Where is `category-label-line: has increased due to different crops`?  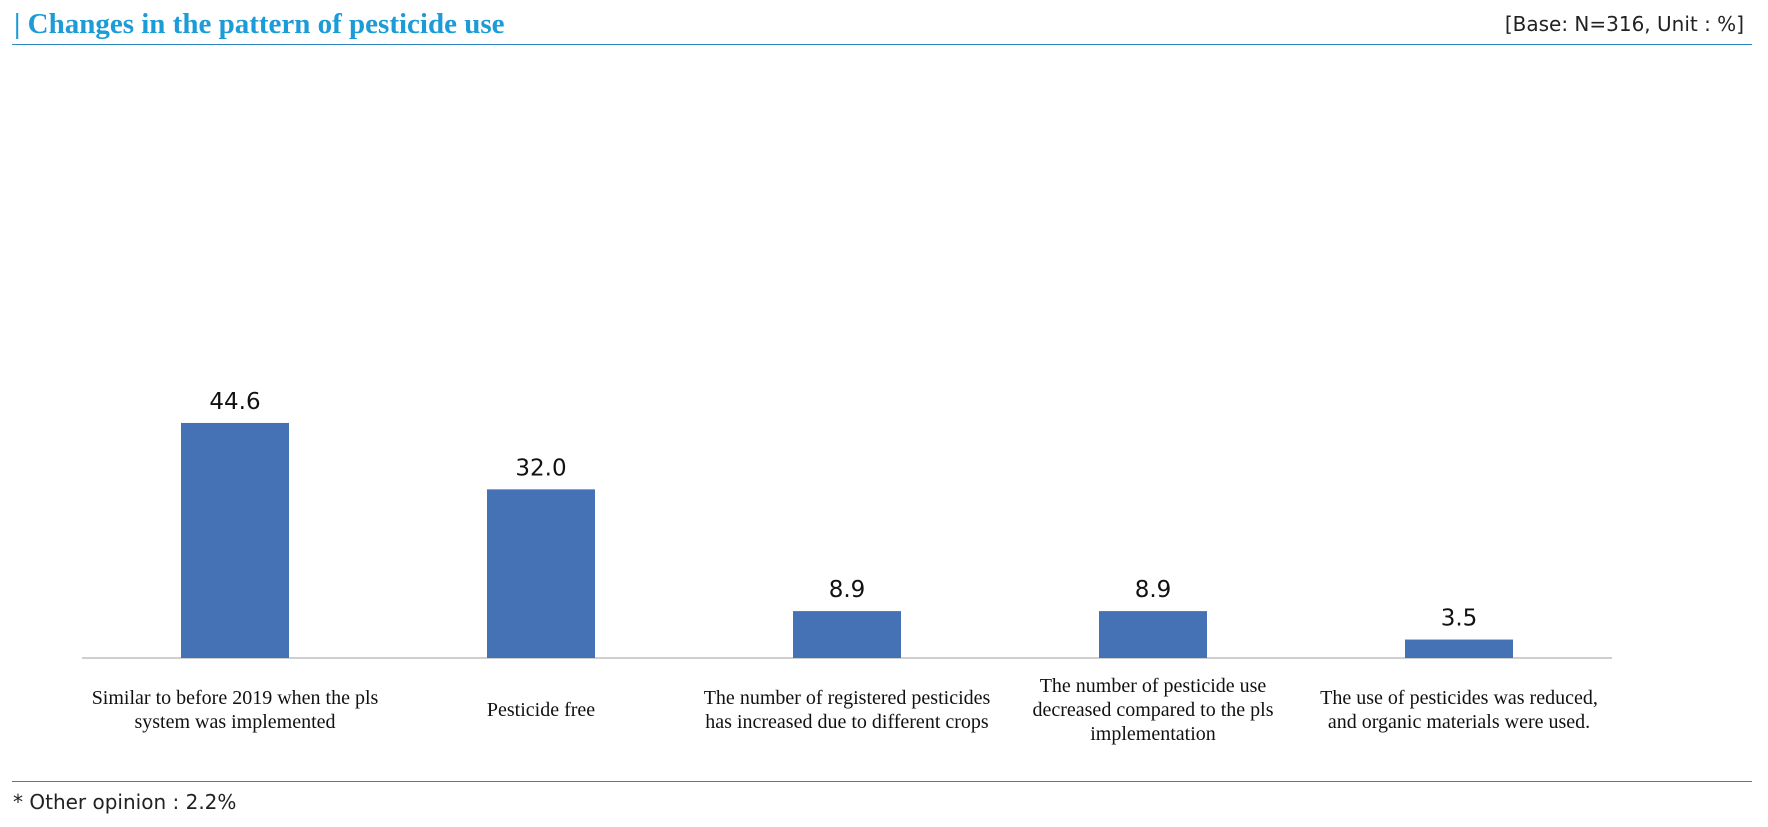 category-label-line: has increased due to different crops is located at coordinates (847, 722).